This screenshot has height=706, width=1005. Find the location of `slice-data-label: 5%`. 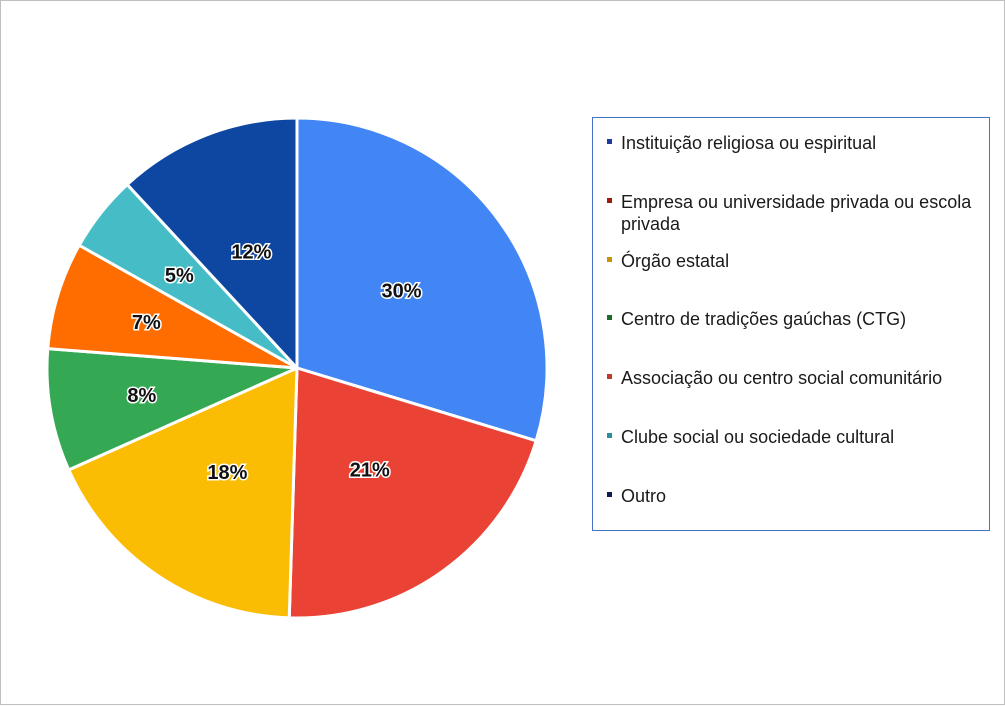

slice-data-label: 5% is located at coordinates (179, 276).